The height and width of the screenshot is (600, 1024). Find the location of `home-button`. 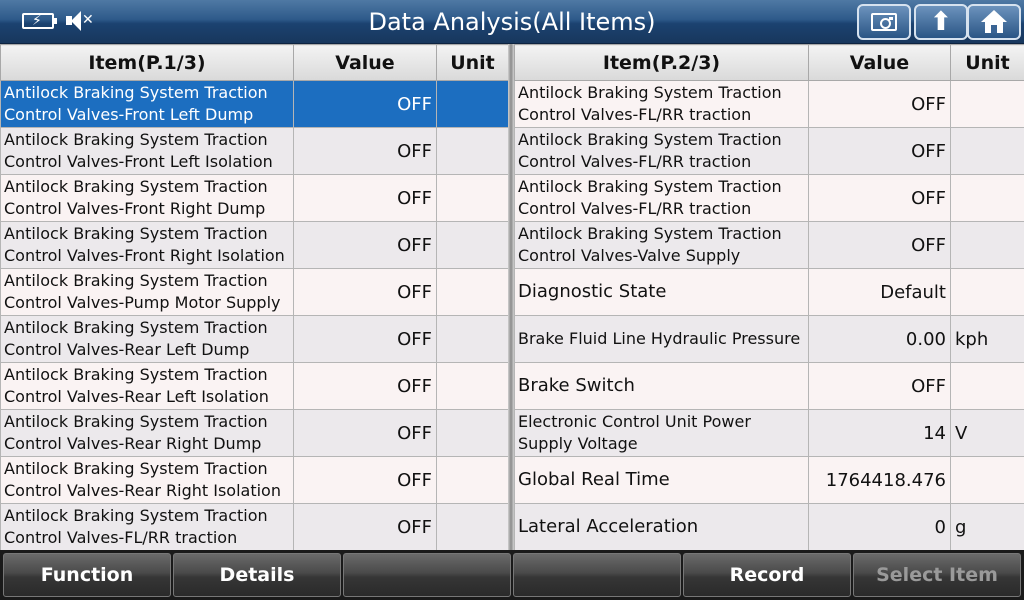

home-button is located at coordinates (994, 22).